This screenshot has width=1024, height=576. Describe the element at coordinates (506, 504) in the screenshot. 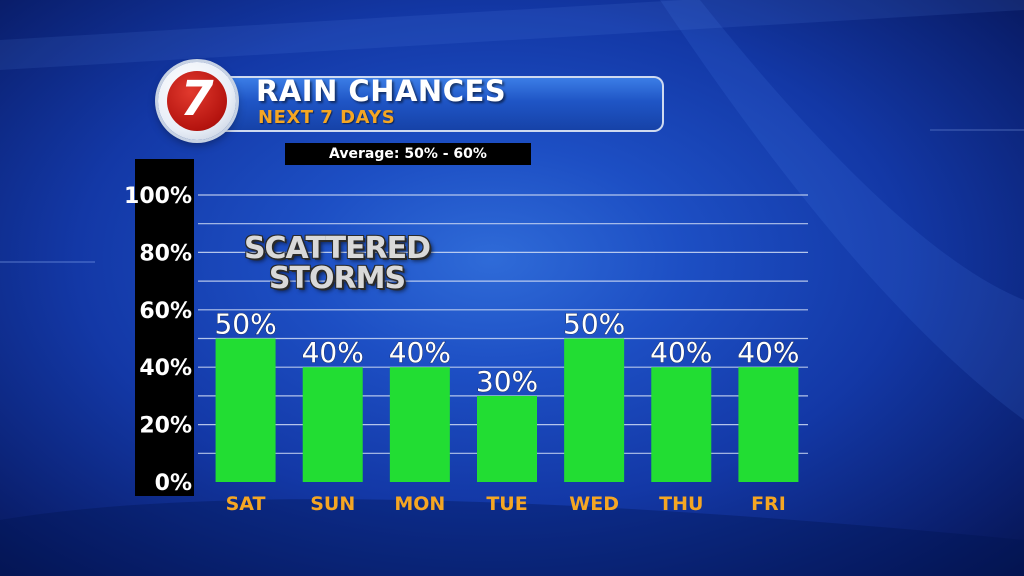

I see `x-tick-label: TUE` at that location.